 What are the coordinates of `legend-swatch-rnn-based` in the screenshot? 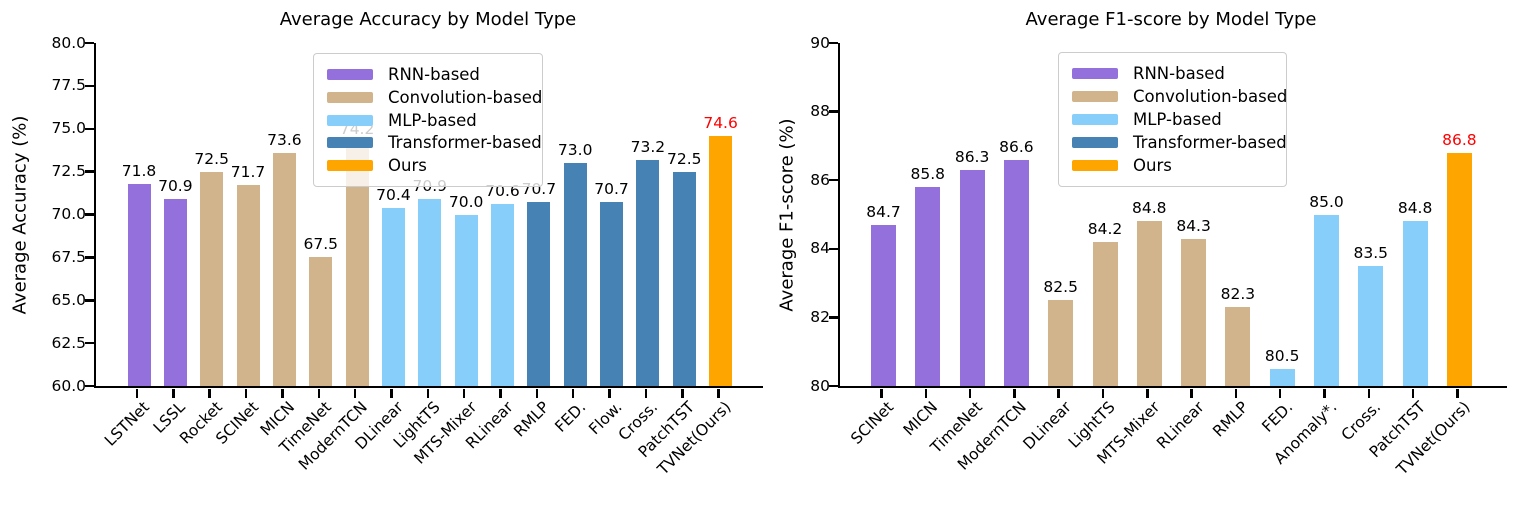 It's located at (1095, 73).